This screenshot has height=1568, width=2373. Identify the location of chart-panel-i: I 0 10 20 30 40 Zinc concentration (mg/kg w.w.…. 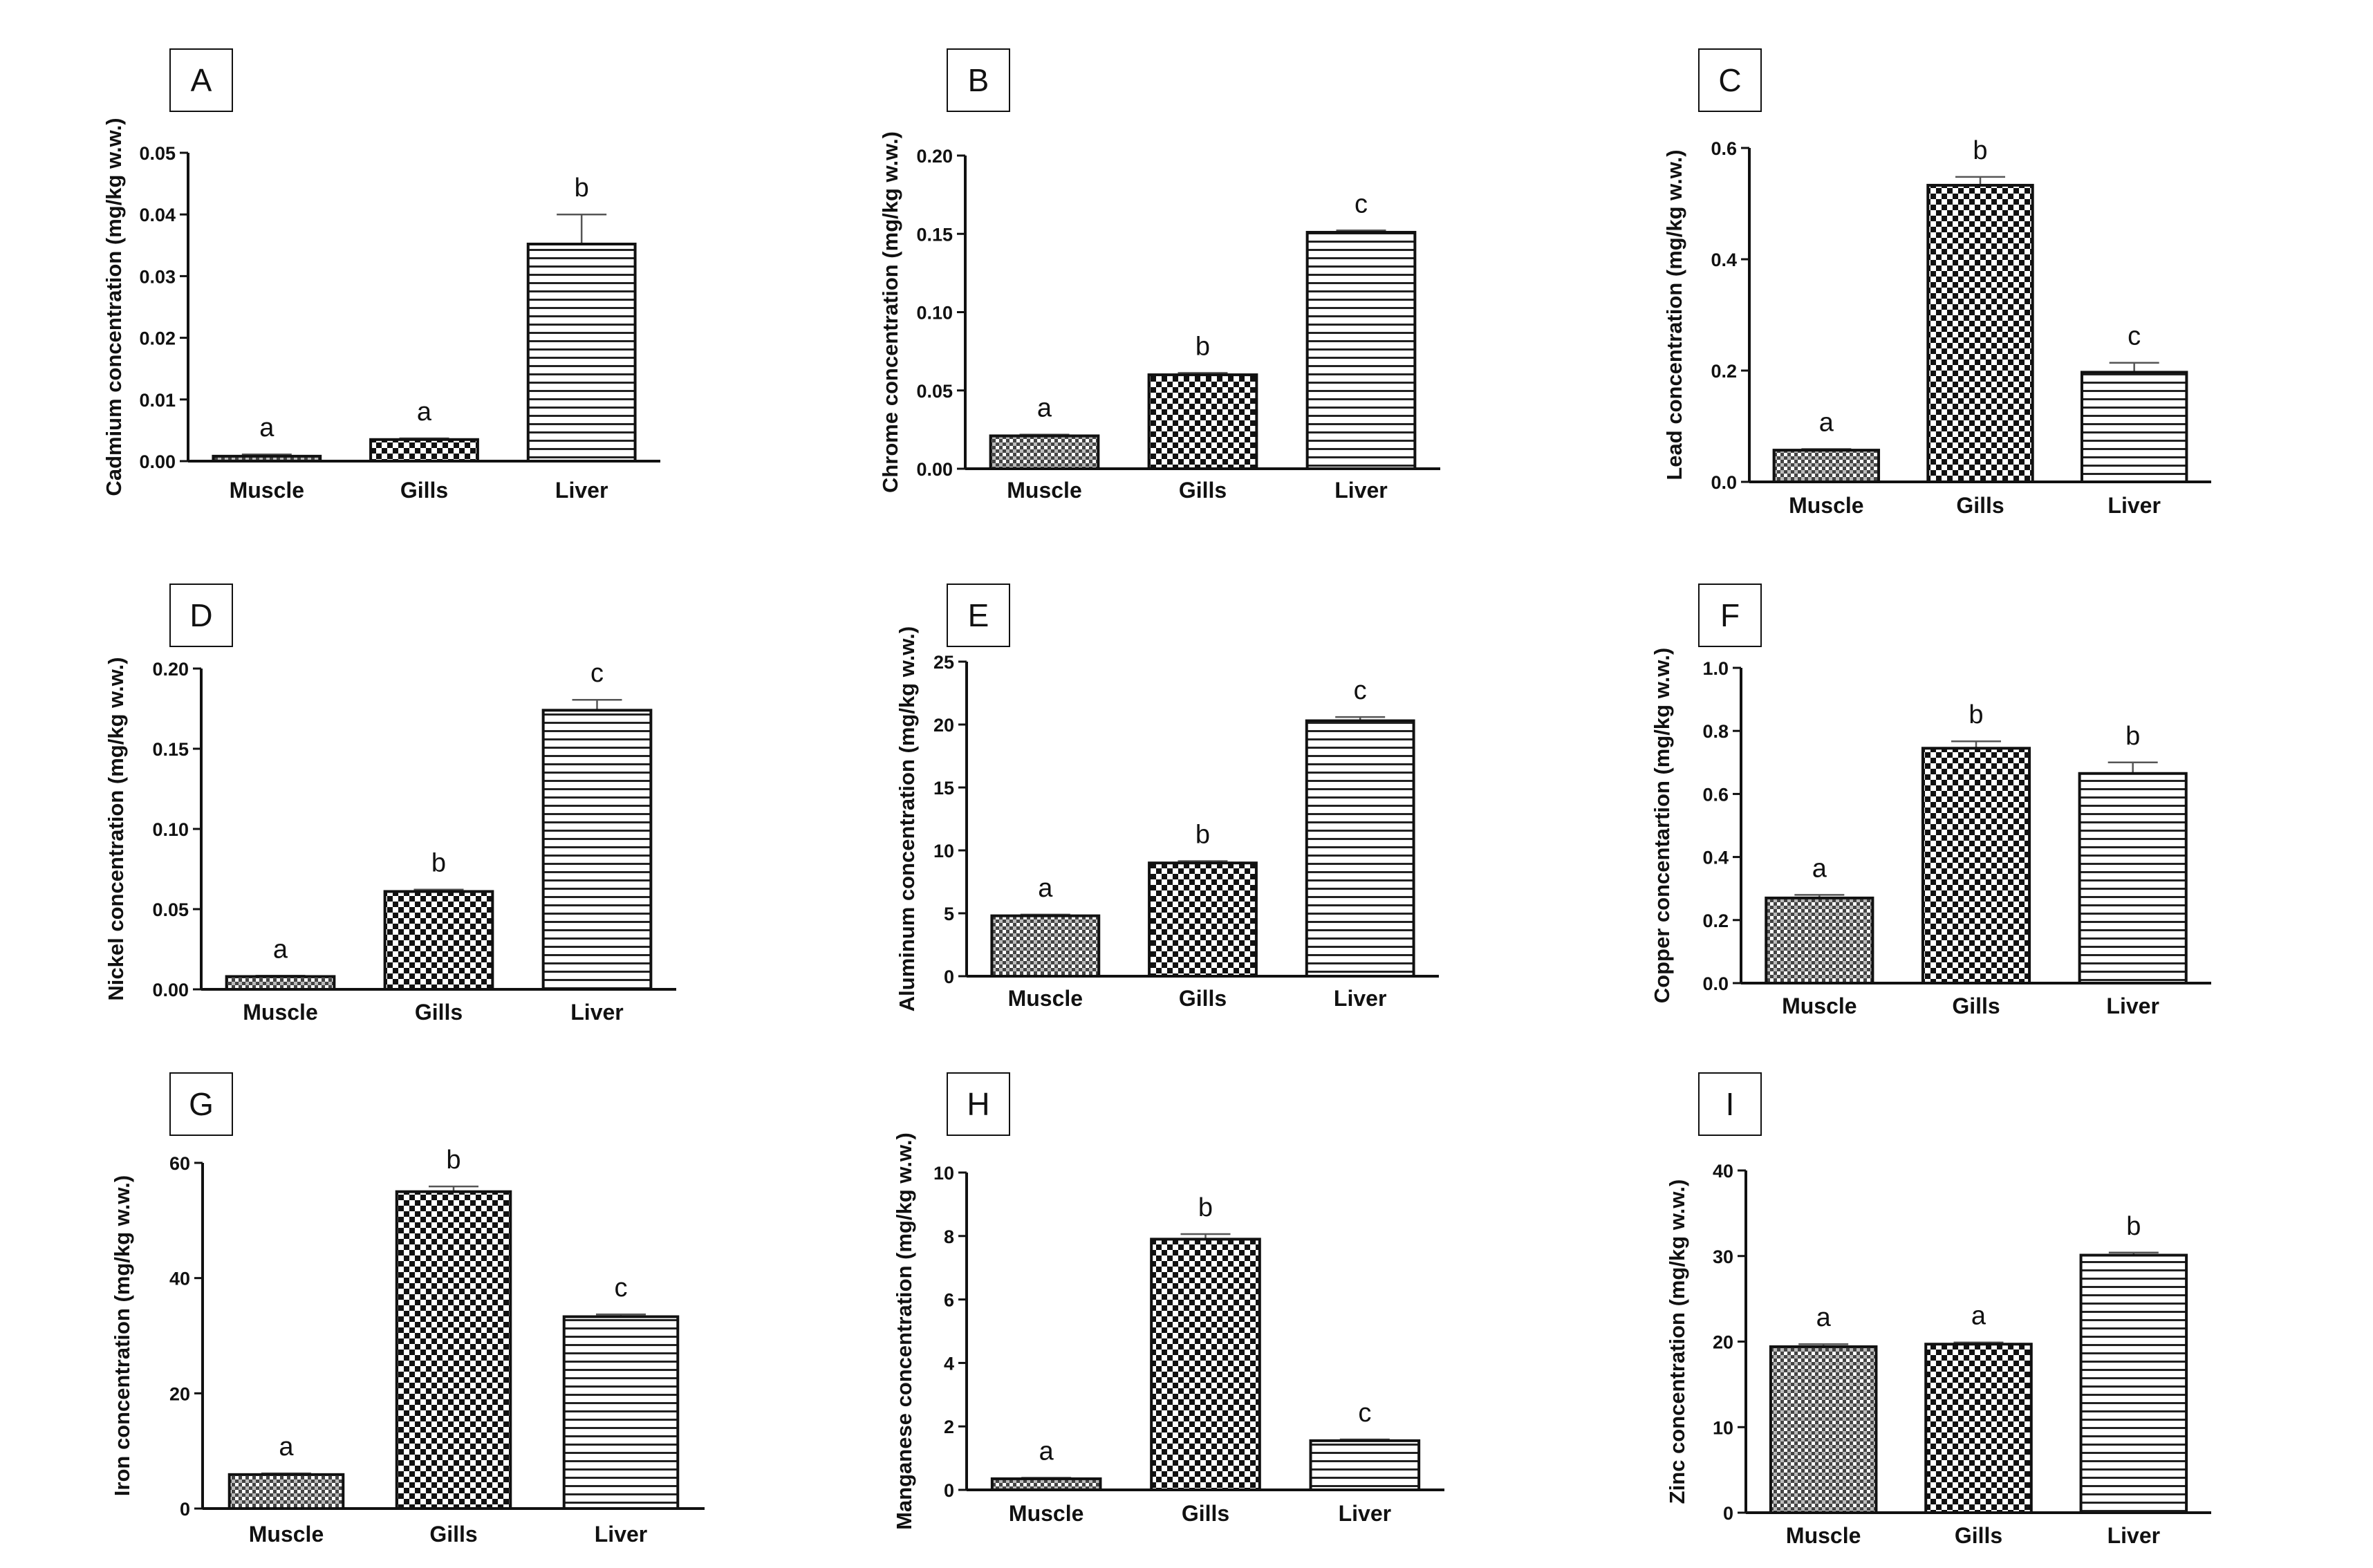
(1938, 1310).